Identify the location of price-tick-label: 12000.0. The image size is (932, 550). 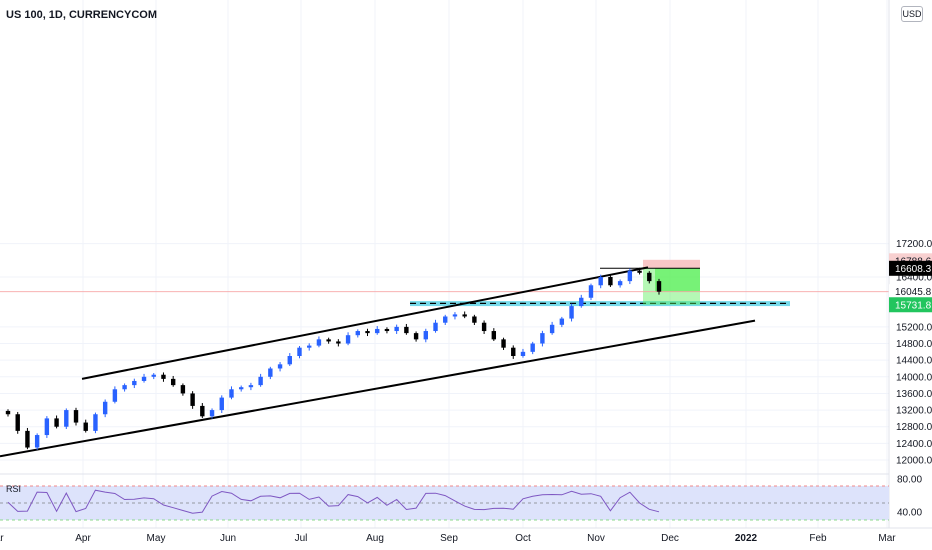
(914, 461).